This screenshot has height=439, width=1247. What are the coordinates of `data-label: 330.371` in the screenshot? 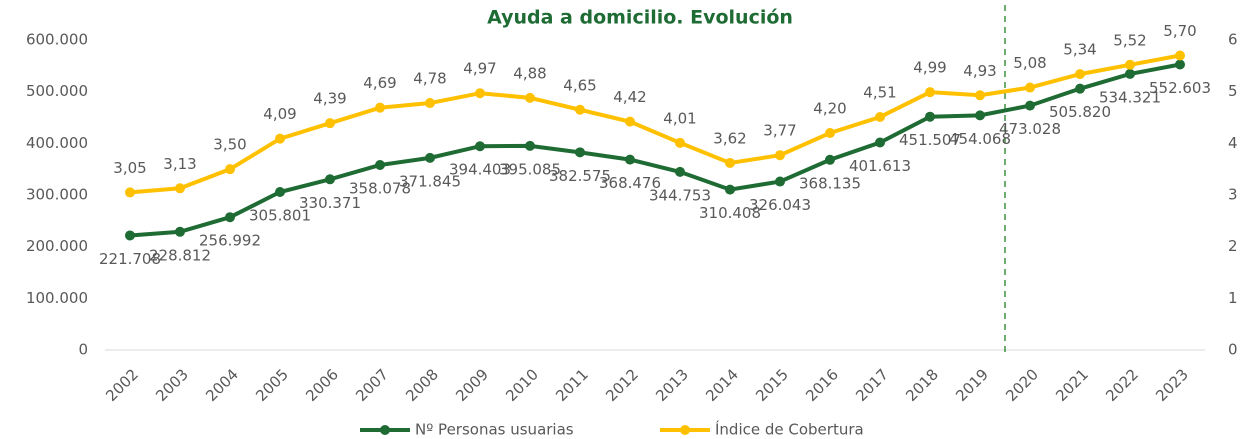 It's located at (330, 203).